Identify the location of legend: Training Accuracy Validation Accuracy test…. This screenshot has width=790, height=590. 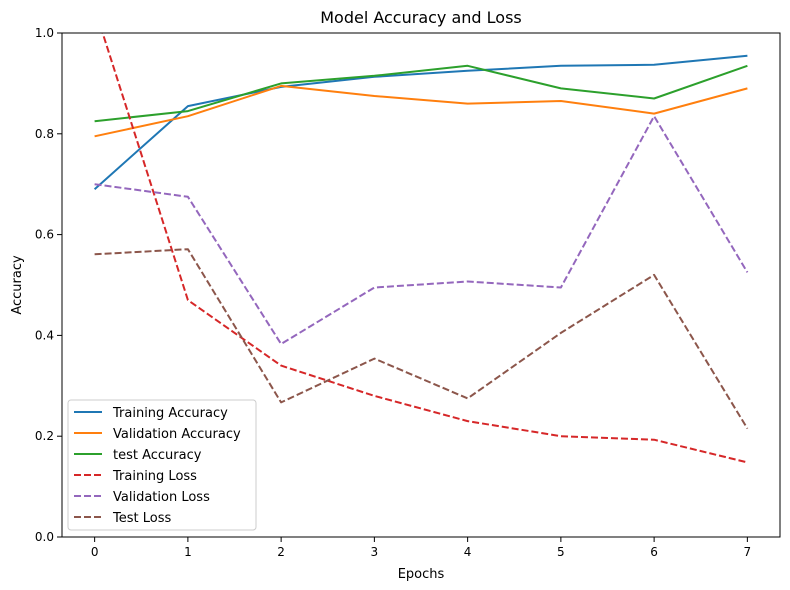
(162, 465).